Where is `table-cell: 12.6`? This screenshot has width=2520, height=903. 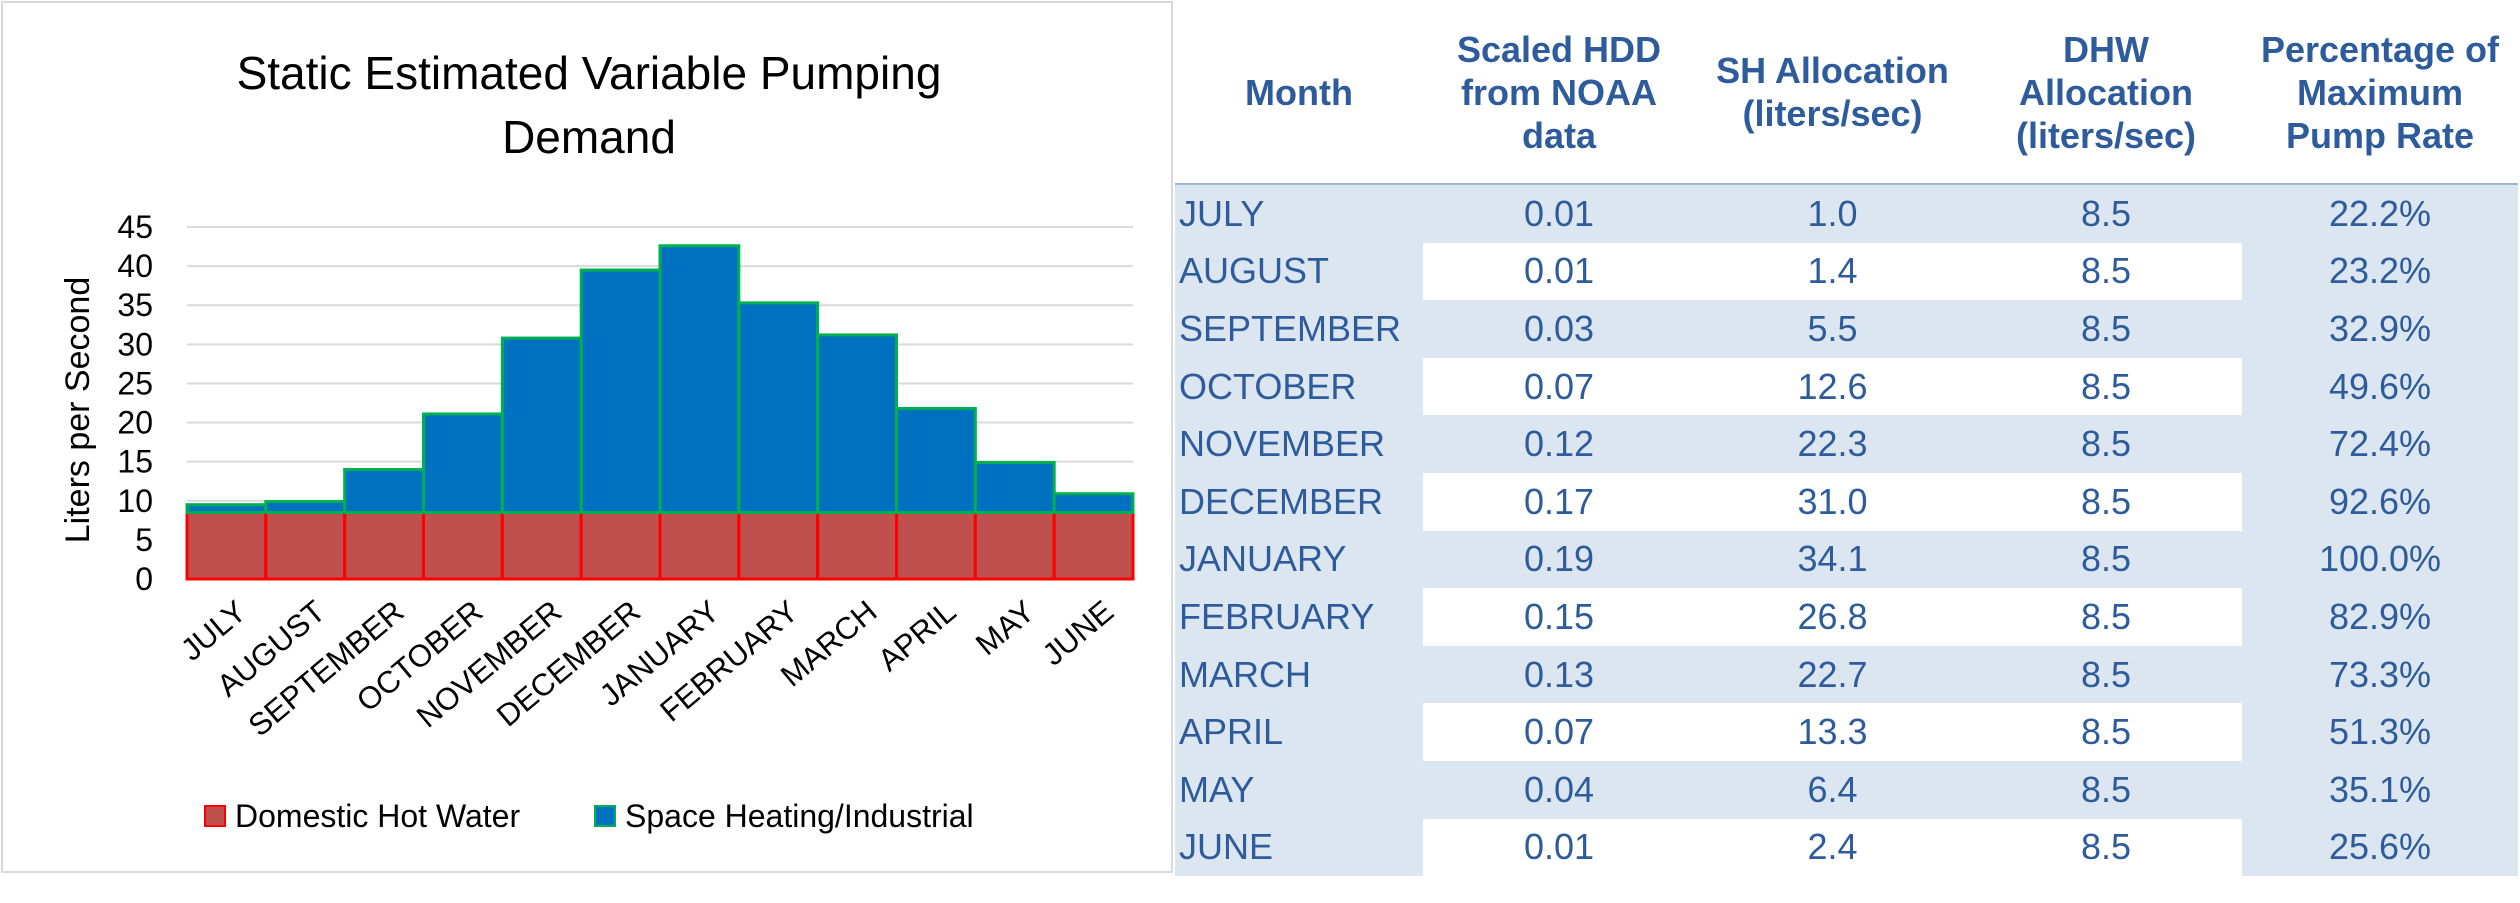 table-cell: 12.6 is located at coordinates (1832, 386).